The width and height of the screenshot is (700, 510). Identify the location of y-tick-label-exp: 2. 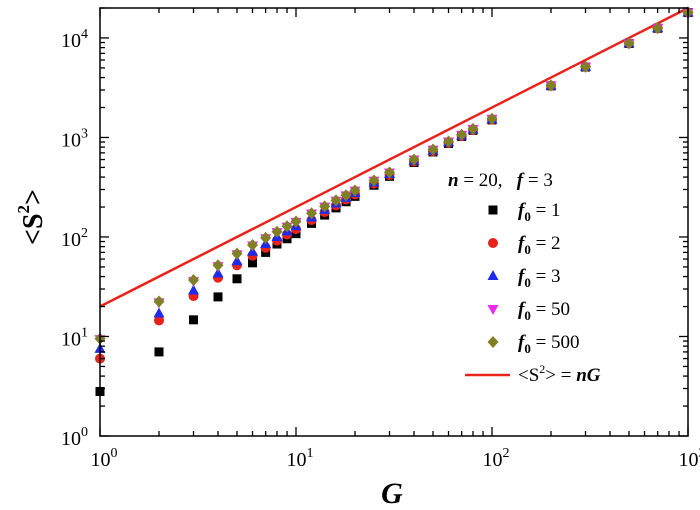
(84, 233).